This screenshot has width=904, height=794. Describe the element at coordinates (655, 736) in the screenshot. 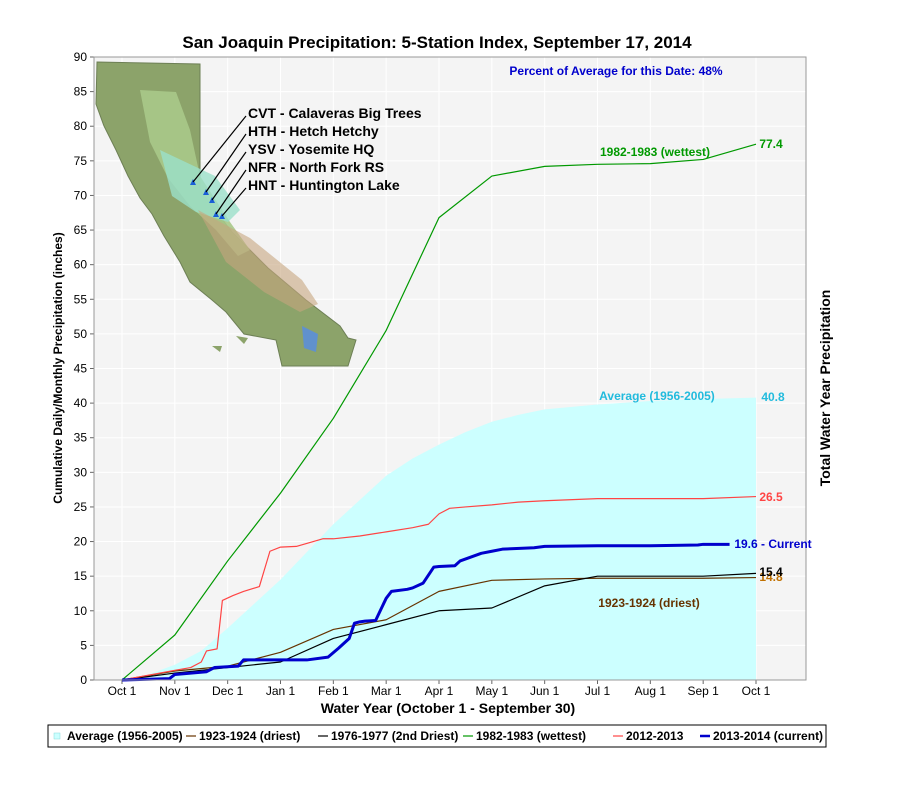

I see `legend-label-4: 2012-2013` at that location.